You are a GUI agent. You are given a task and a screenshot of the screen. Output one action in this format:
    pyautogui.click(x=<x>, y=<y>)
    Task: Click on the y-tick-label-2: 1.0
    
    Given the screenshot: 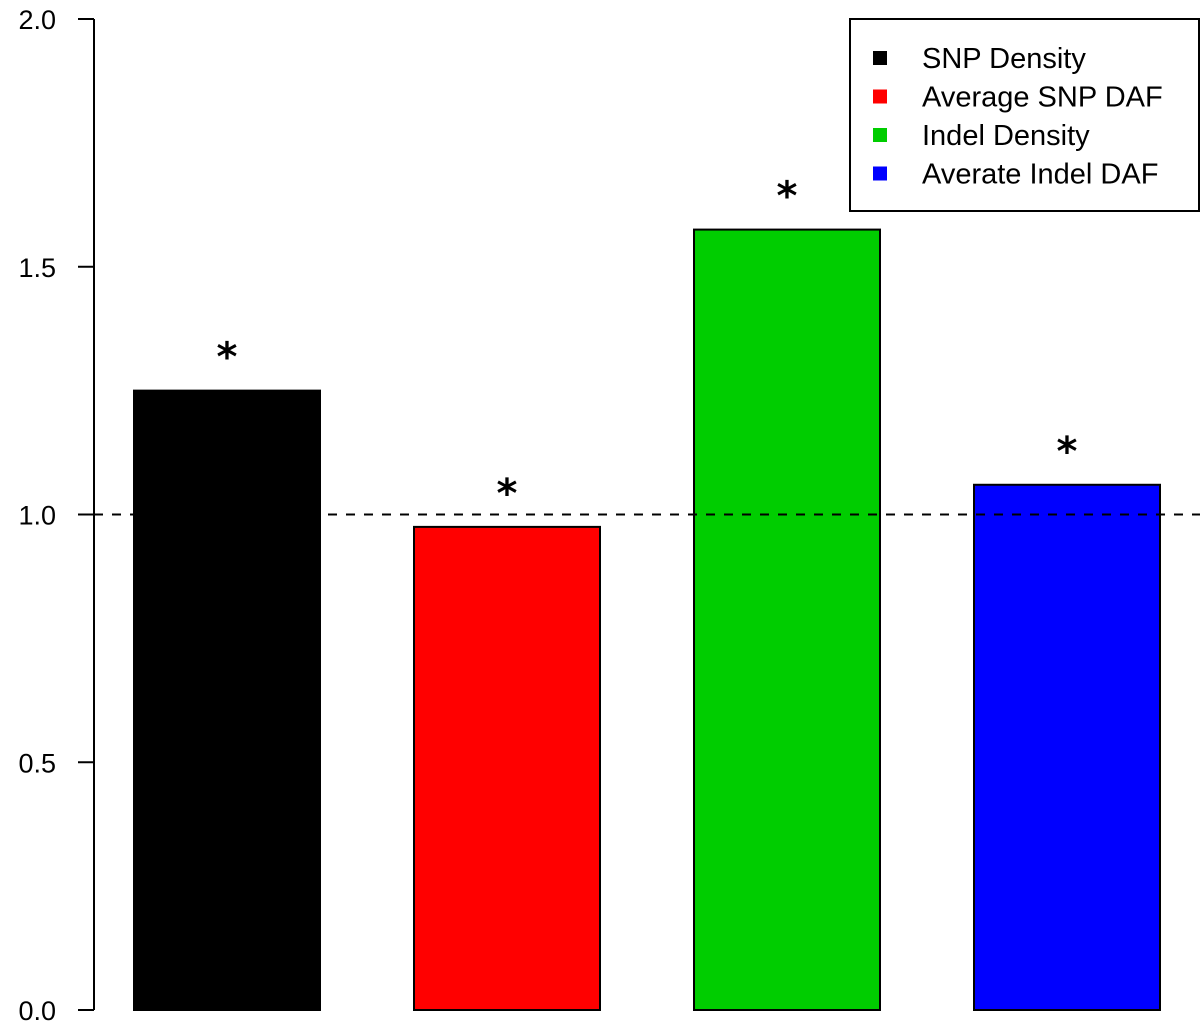 What is the action you would take?
    pyautogui.click(x=37, y=516)
    